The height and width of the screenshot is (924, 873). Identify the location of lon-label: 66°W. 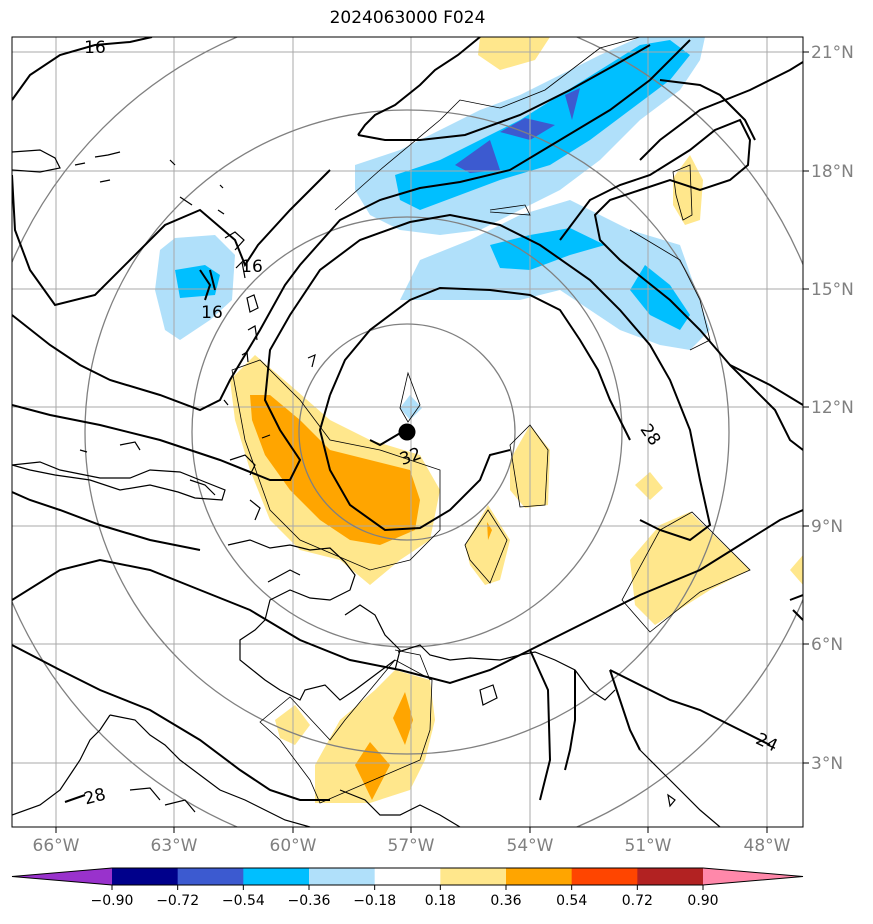
(56, 846).